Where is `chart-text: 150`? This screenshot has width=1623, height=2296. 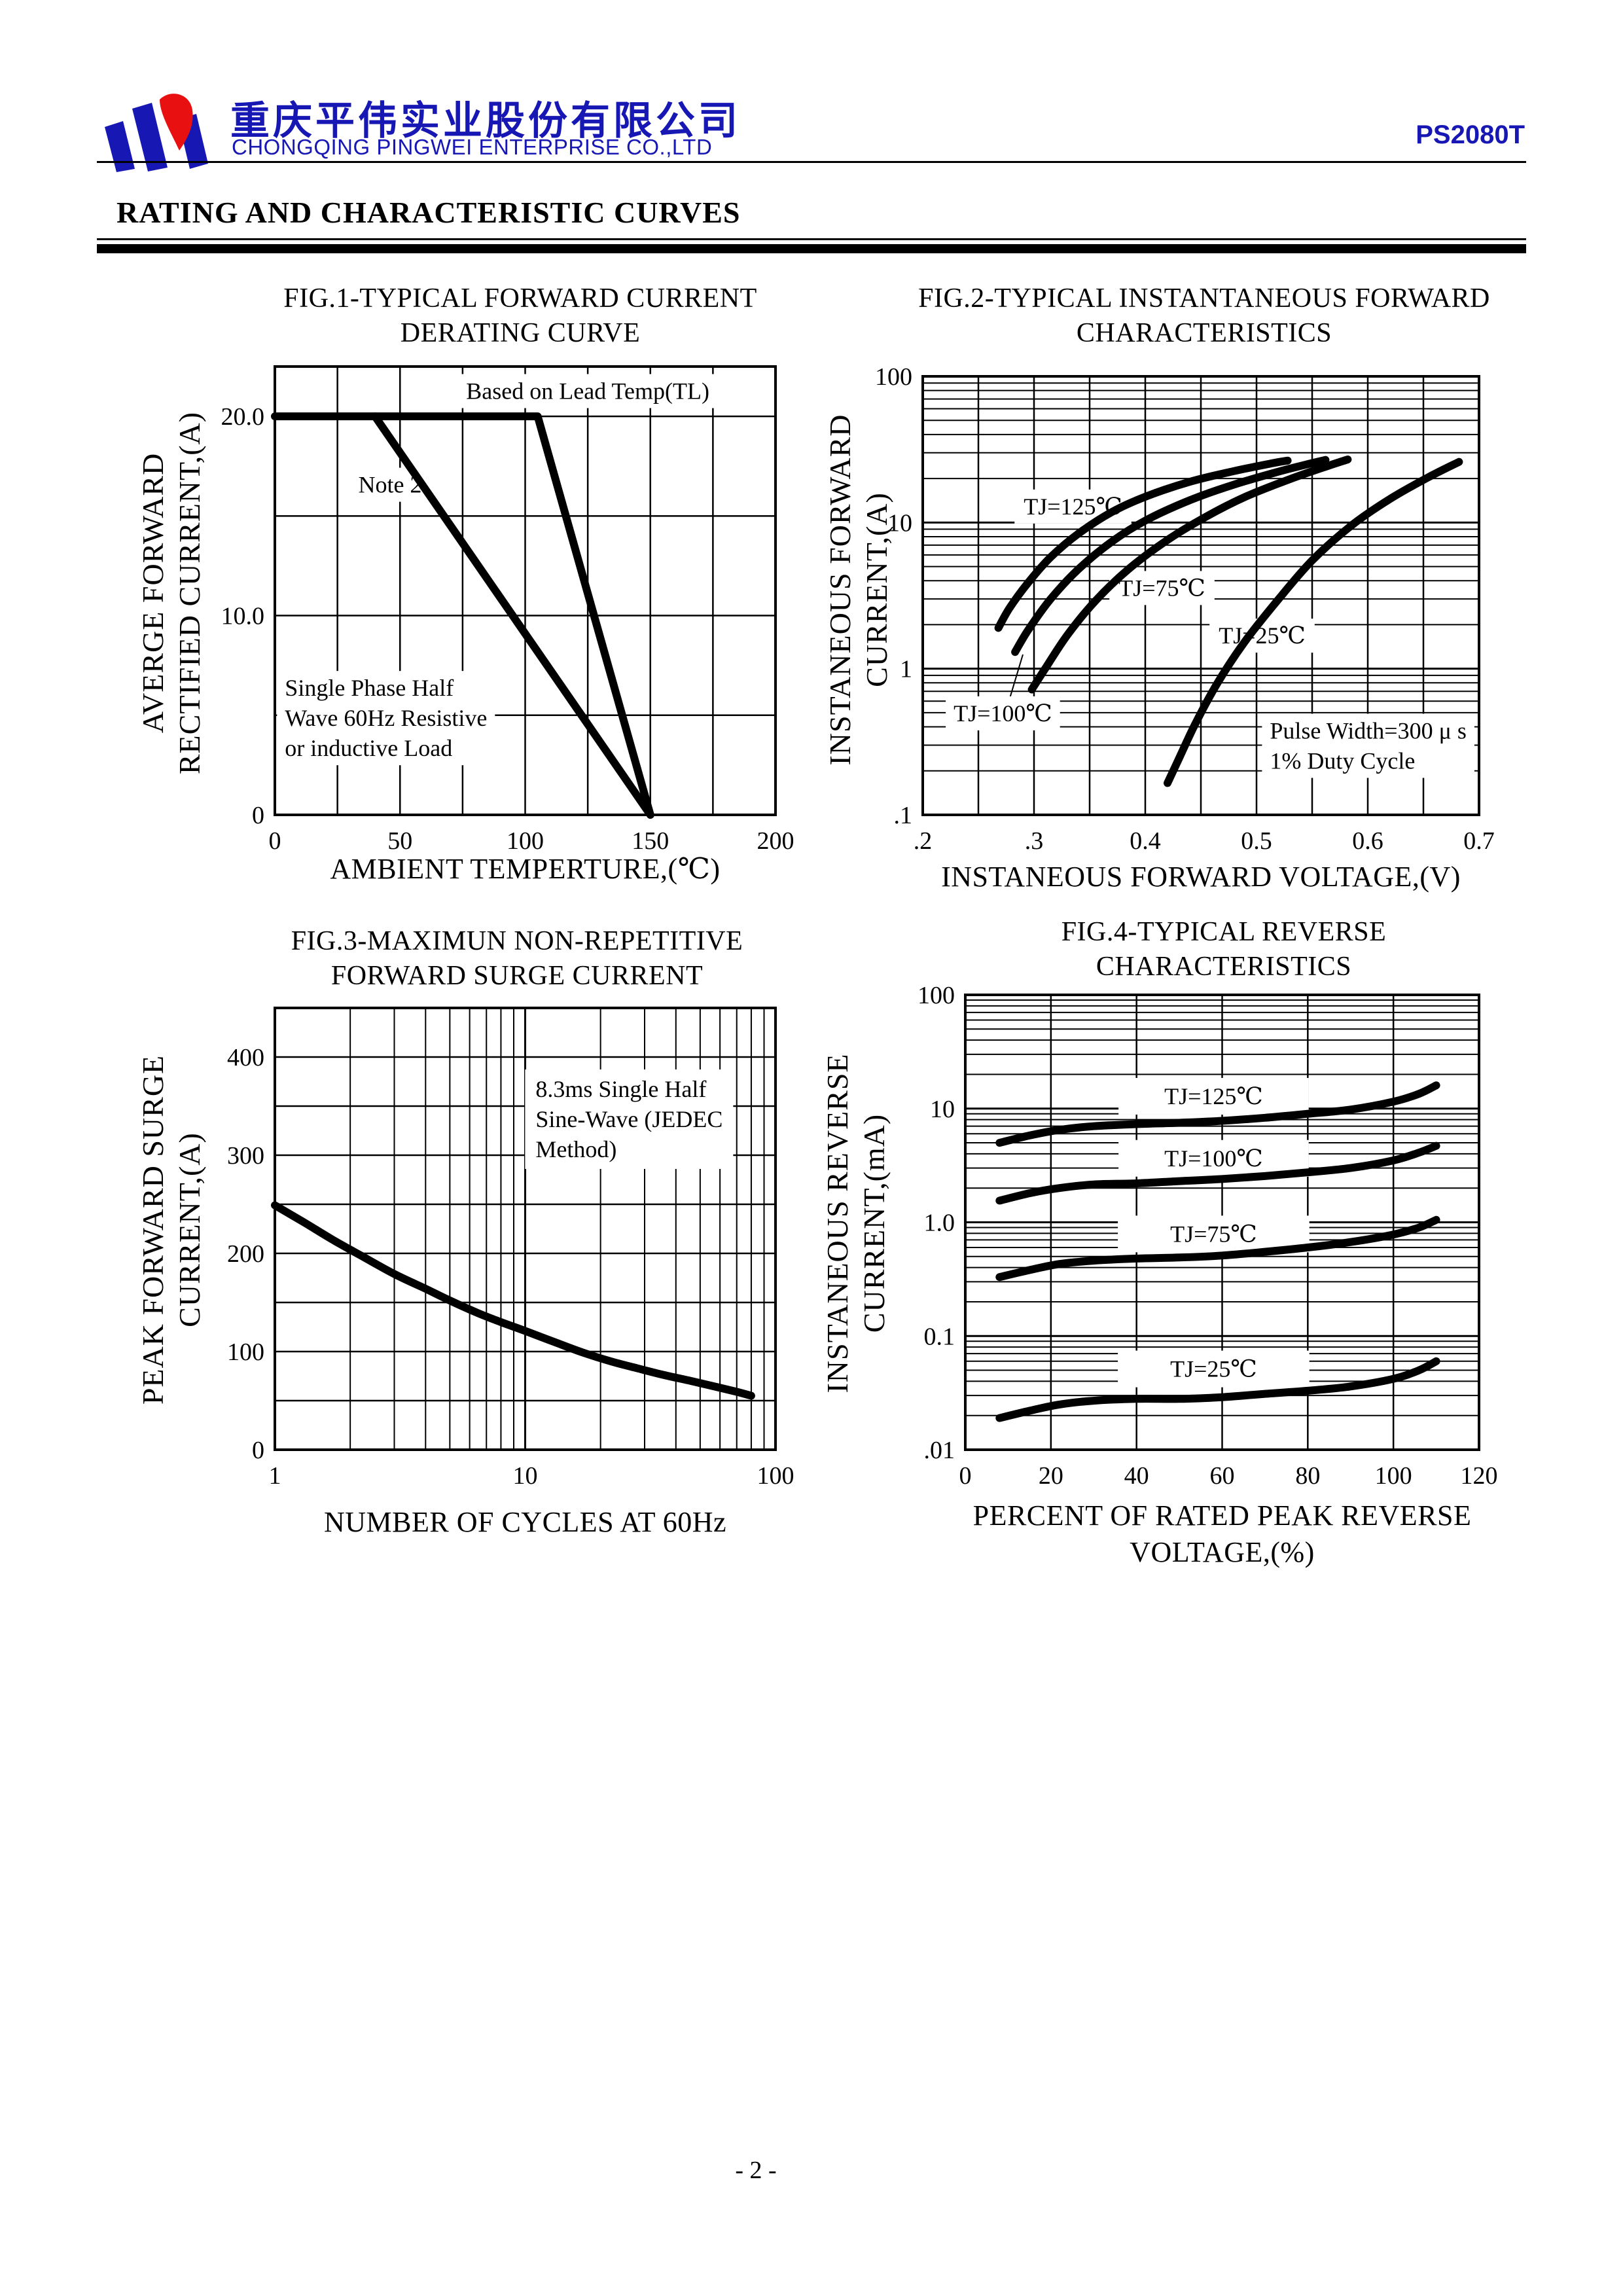
chart-text: 150 is located at coordinates (650, 841).